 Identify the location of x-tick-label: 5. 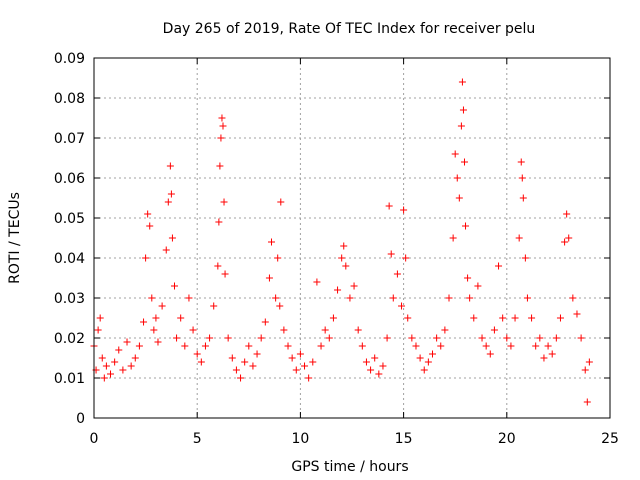
(197, 439).